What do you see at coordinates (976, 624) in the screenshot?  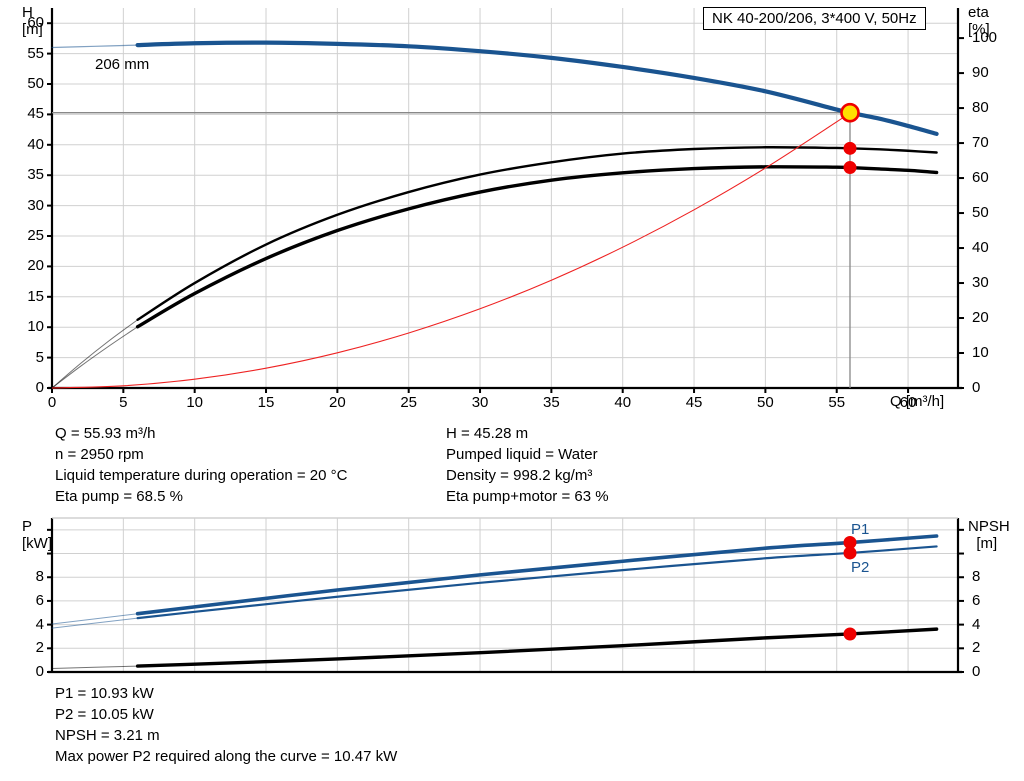 I see `lower-y-right-tick-4: 4` at bounding box center [976, 624].